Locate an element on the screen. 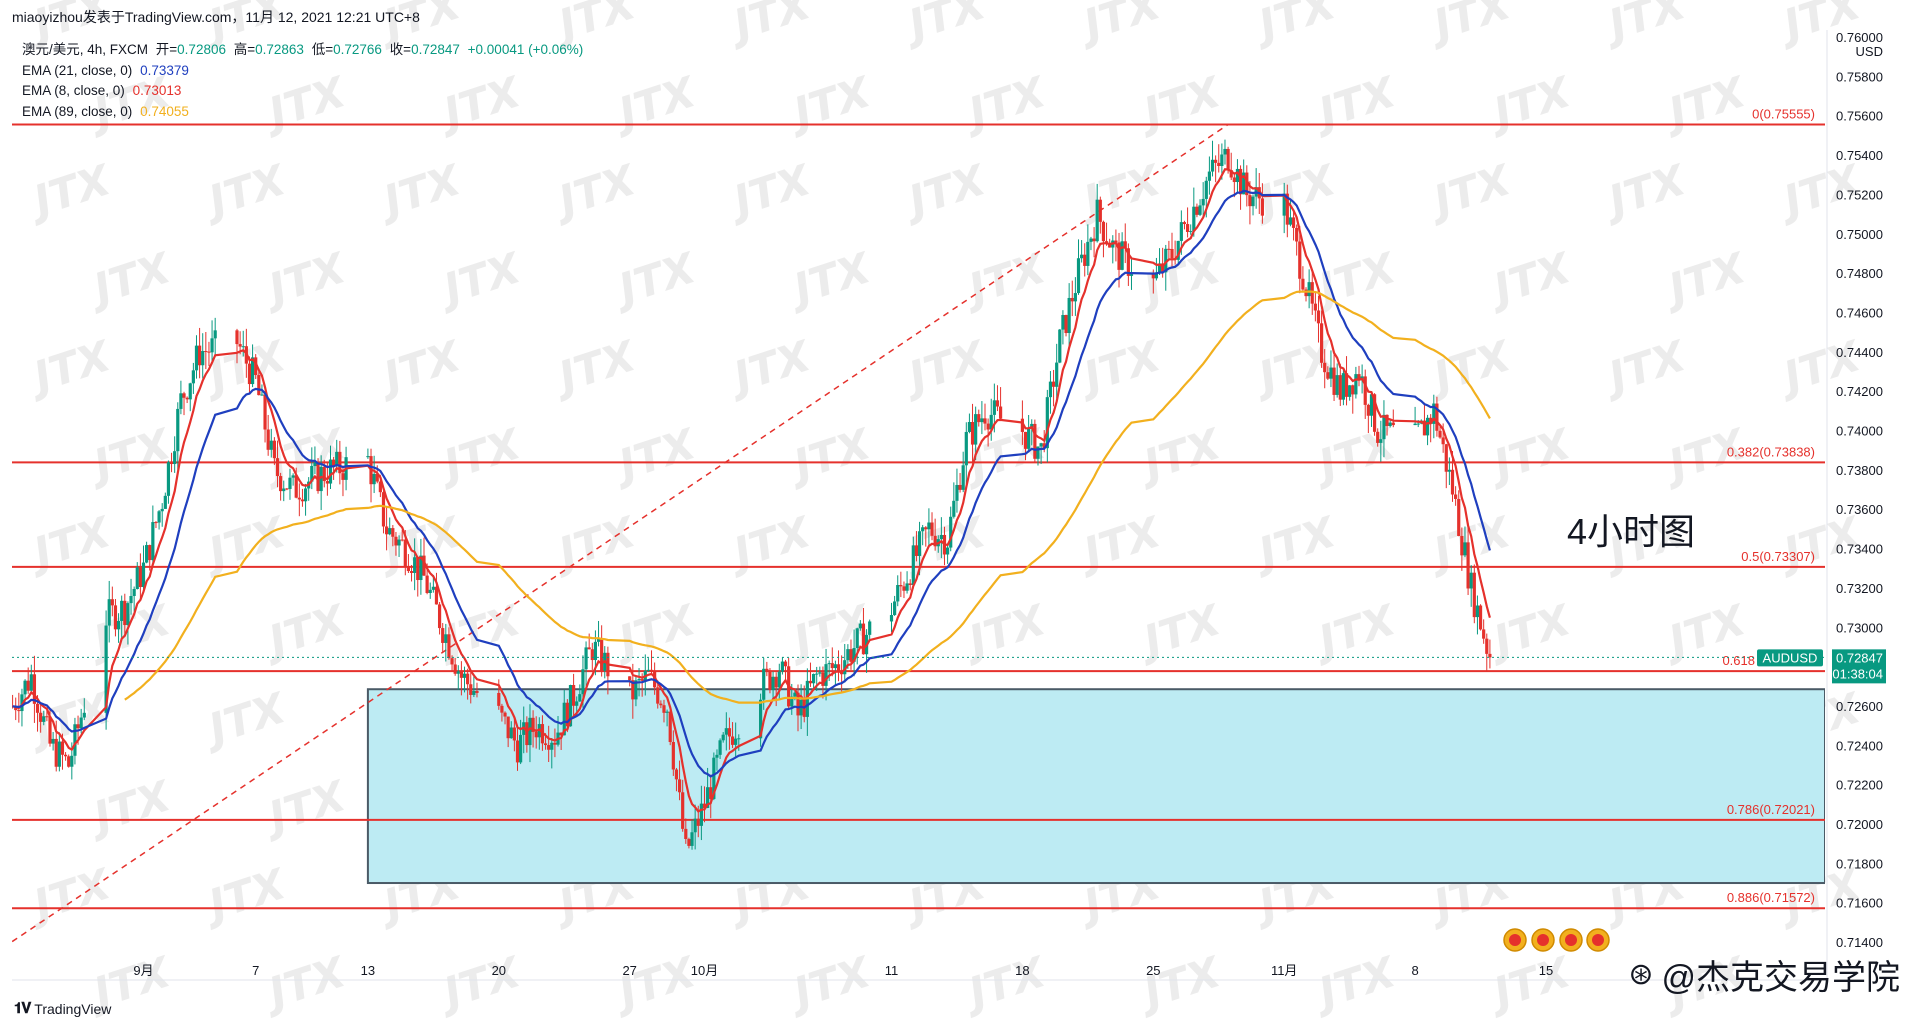  symbol-tag is located at coordinates (1790, 658).